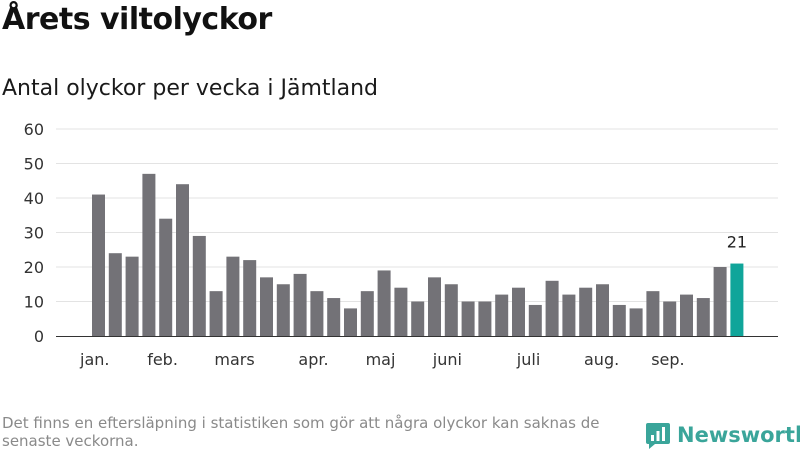  Describe the element at coordinates (447, 359) in the screenshot. I see `x-month-label: juni` at that location.